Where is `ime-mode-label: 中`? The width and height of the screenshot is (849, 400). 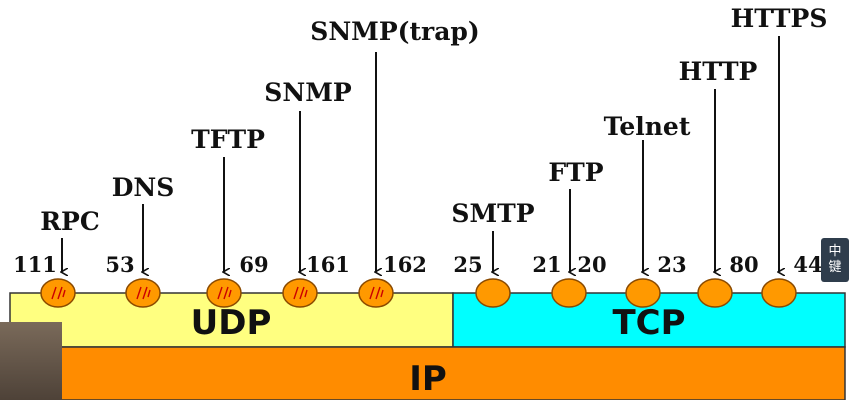 ime-mode-label: 中 is located at coordinates (835, 251).